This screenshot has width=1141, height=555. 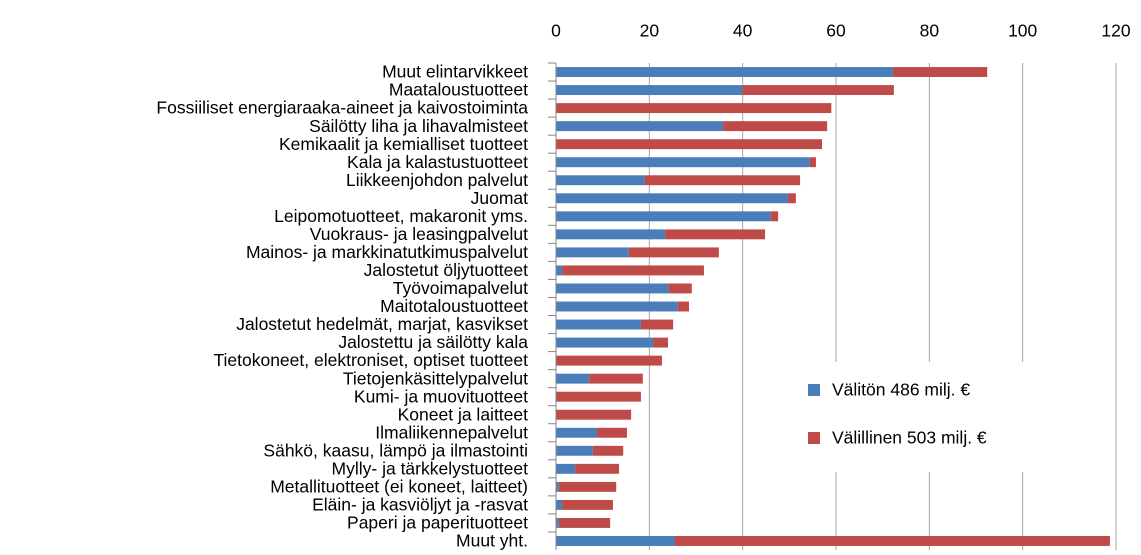 I want to click on legend-label: Välitön 486 milj. €, so click(x=901, y=390).